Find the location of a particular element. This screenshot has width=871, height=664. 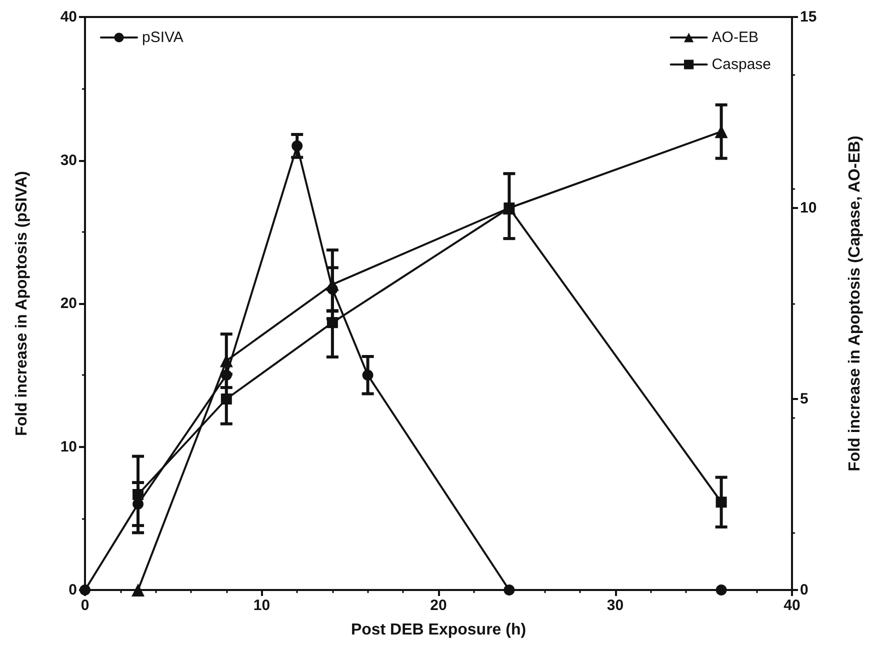

y2-tick-label: 0 is located at coordinates (804, 590).